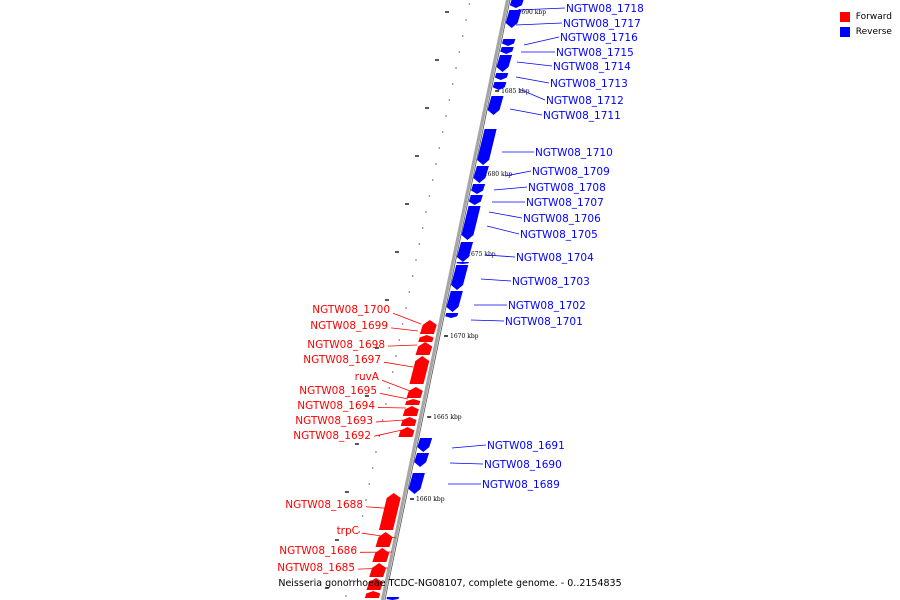 This screenshot has height=600, width=900. What do you see at coordinates (464, 336) in the screenshot?
I see `tick-label: 1670 kbp` at bounding box center [464, 336].